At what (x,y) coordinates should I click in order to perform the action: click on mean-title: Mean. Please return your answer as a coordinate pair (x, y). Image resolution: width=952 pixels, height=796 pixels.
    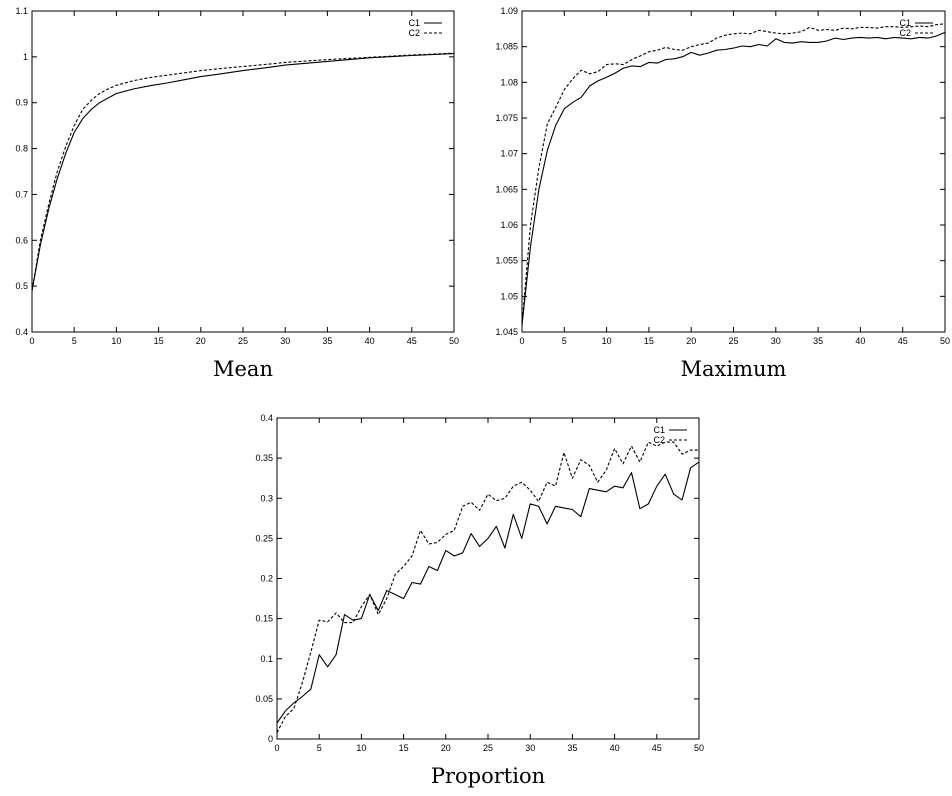
    Looking at the image, I should click on (243, 369).